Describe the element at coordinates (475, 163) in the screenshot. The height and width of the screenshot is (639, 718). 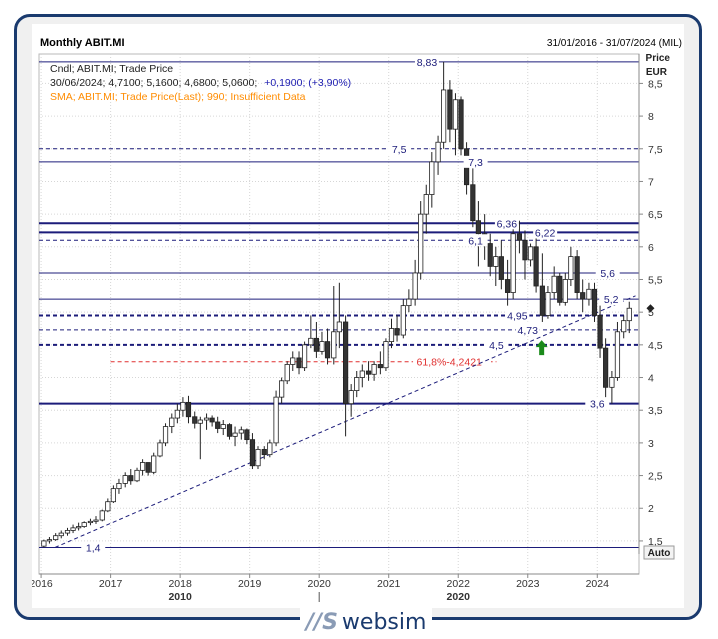
I see `level-label: 7,3` at that location.